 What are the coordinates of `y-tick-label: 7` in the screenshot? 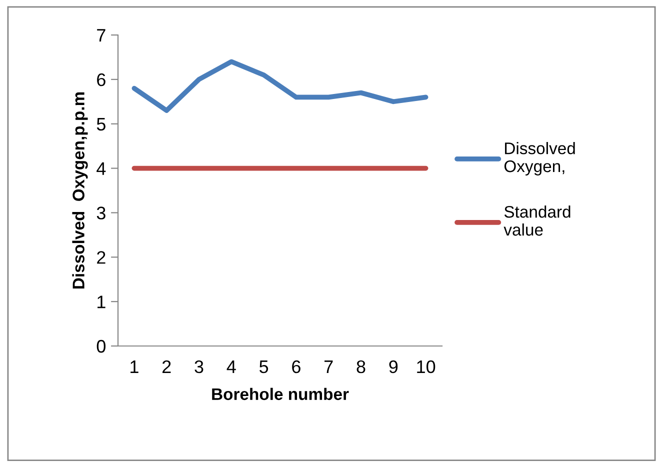 It's located at (101, 35).